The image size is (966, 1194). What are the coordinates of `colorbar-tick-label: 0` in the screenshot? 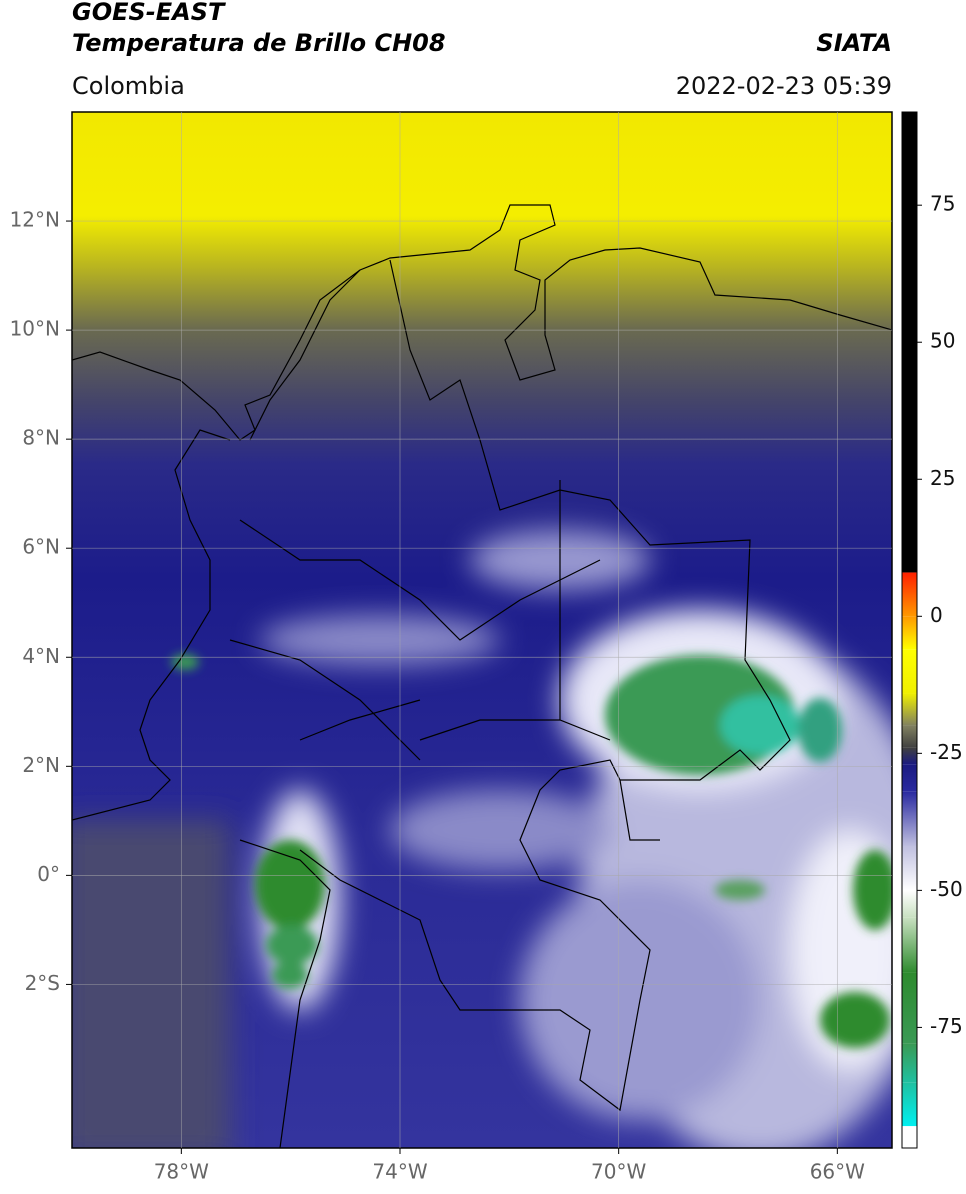 It's located at (936, 615).